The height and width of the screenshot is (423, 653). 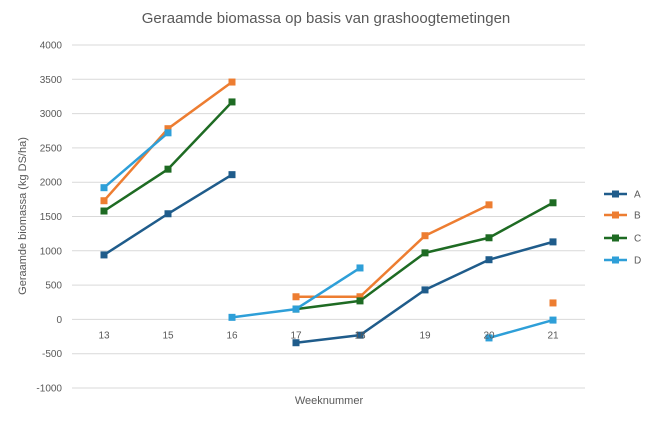 What do you see at coordinates (615, 194) in the screenshot?
I see `legend-marker-A` at bounding box center [615, 194].